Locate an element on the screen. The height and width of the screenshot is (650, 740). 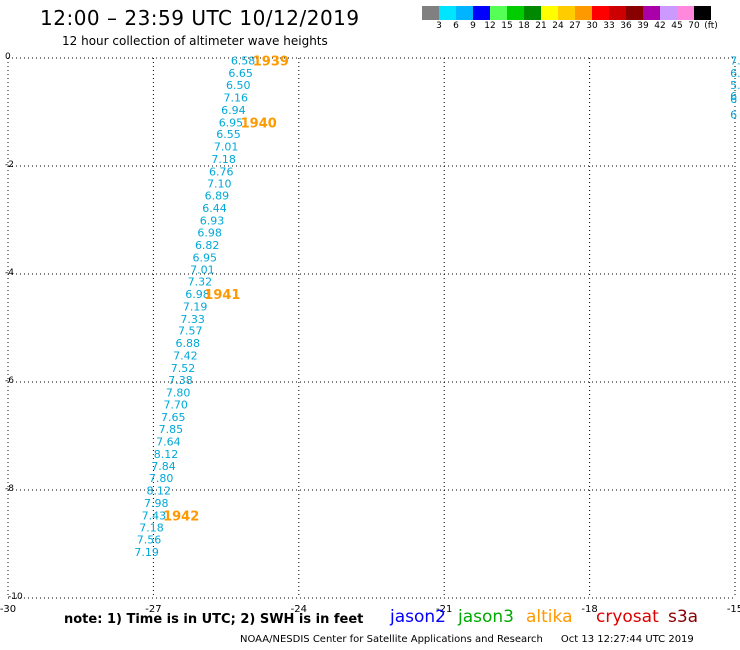
y-tick-label: -10 is located at coordinates (15, 597).